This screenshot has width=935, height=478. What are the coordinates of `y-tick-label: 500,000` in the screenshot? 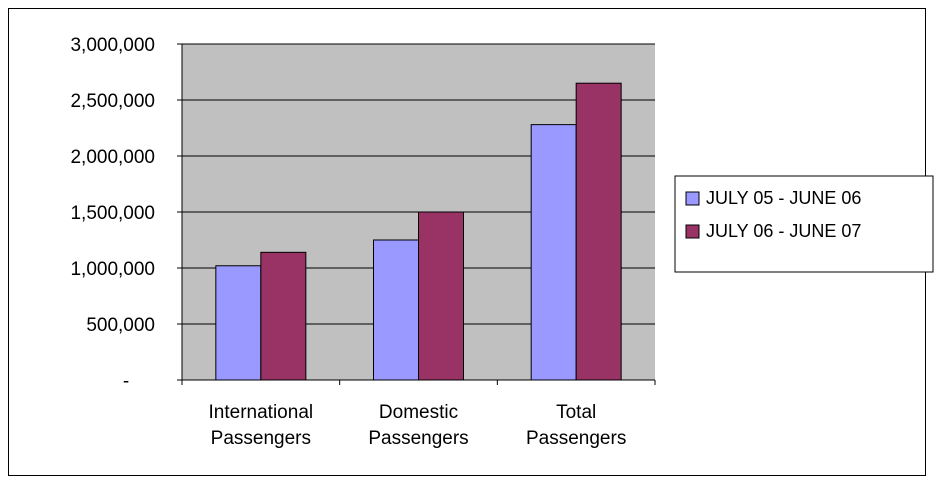 It's located at (120, 325).